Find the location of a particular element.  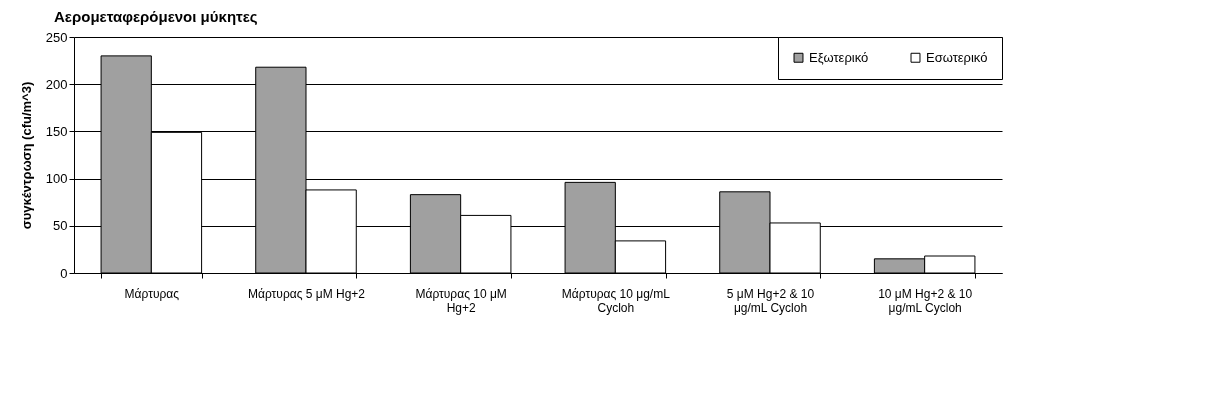

y-tick-label: 200 is located at coordinates (56, 84).